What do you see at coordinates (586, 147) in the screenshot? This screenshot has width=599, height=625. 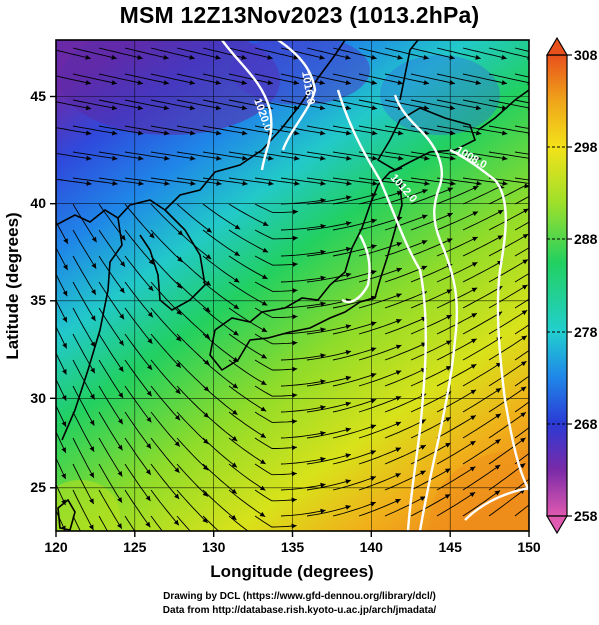 I see `colorbar-tick-label: 298` at bounding box center [586, 147].